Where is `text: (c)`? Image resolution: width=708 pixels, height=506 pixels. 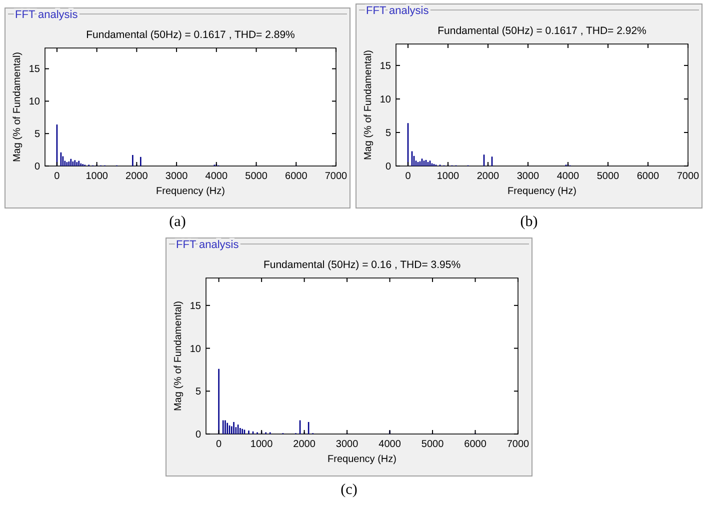
text: (c) is located at coordinates (349, 490).